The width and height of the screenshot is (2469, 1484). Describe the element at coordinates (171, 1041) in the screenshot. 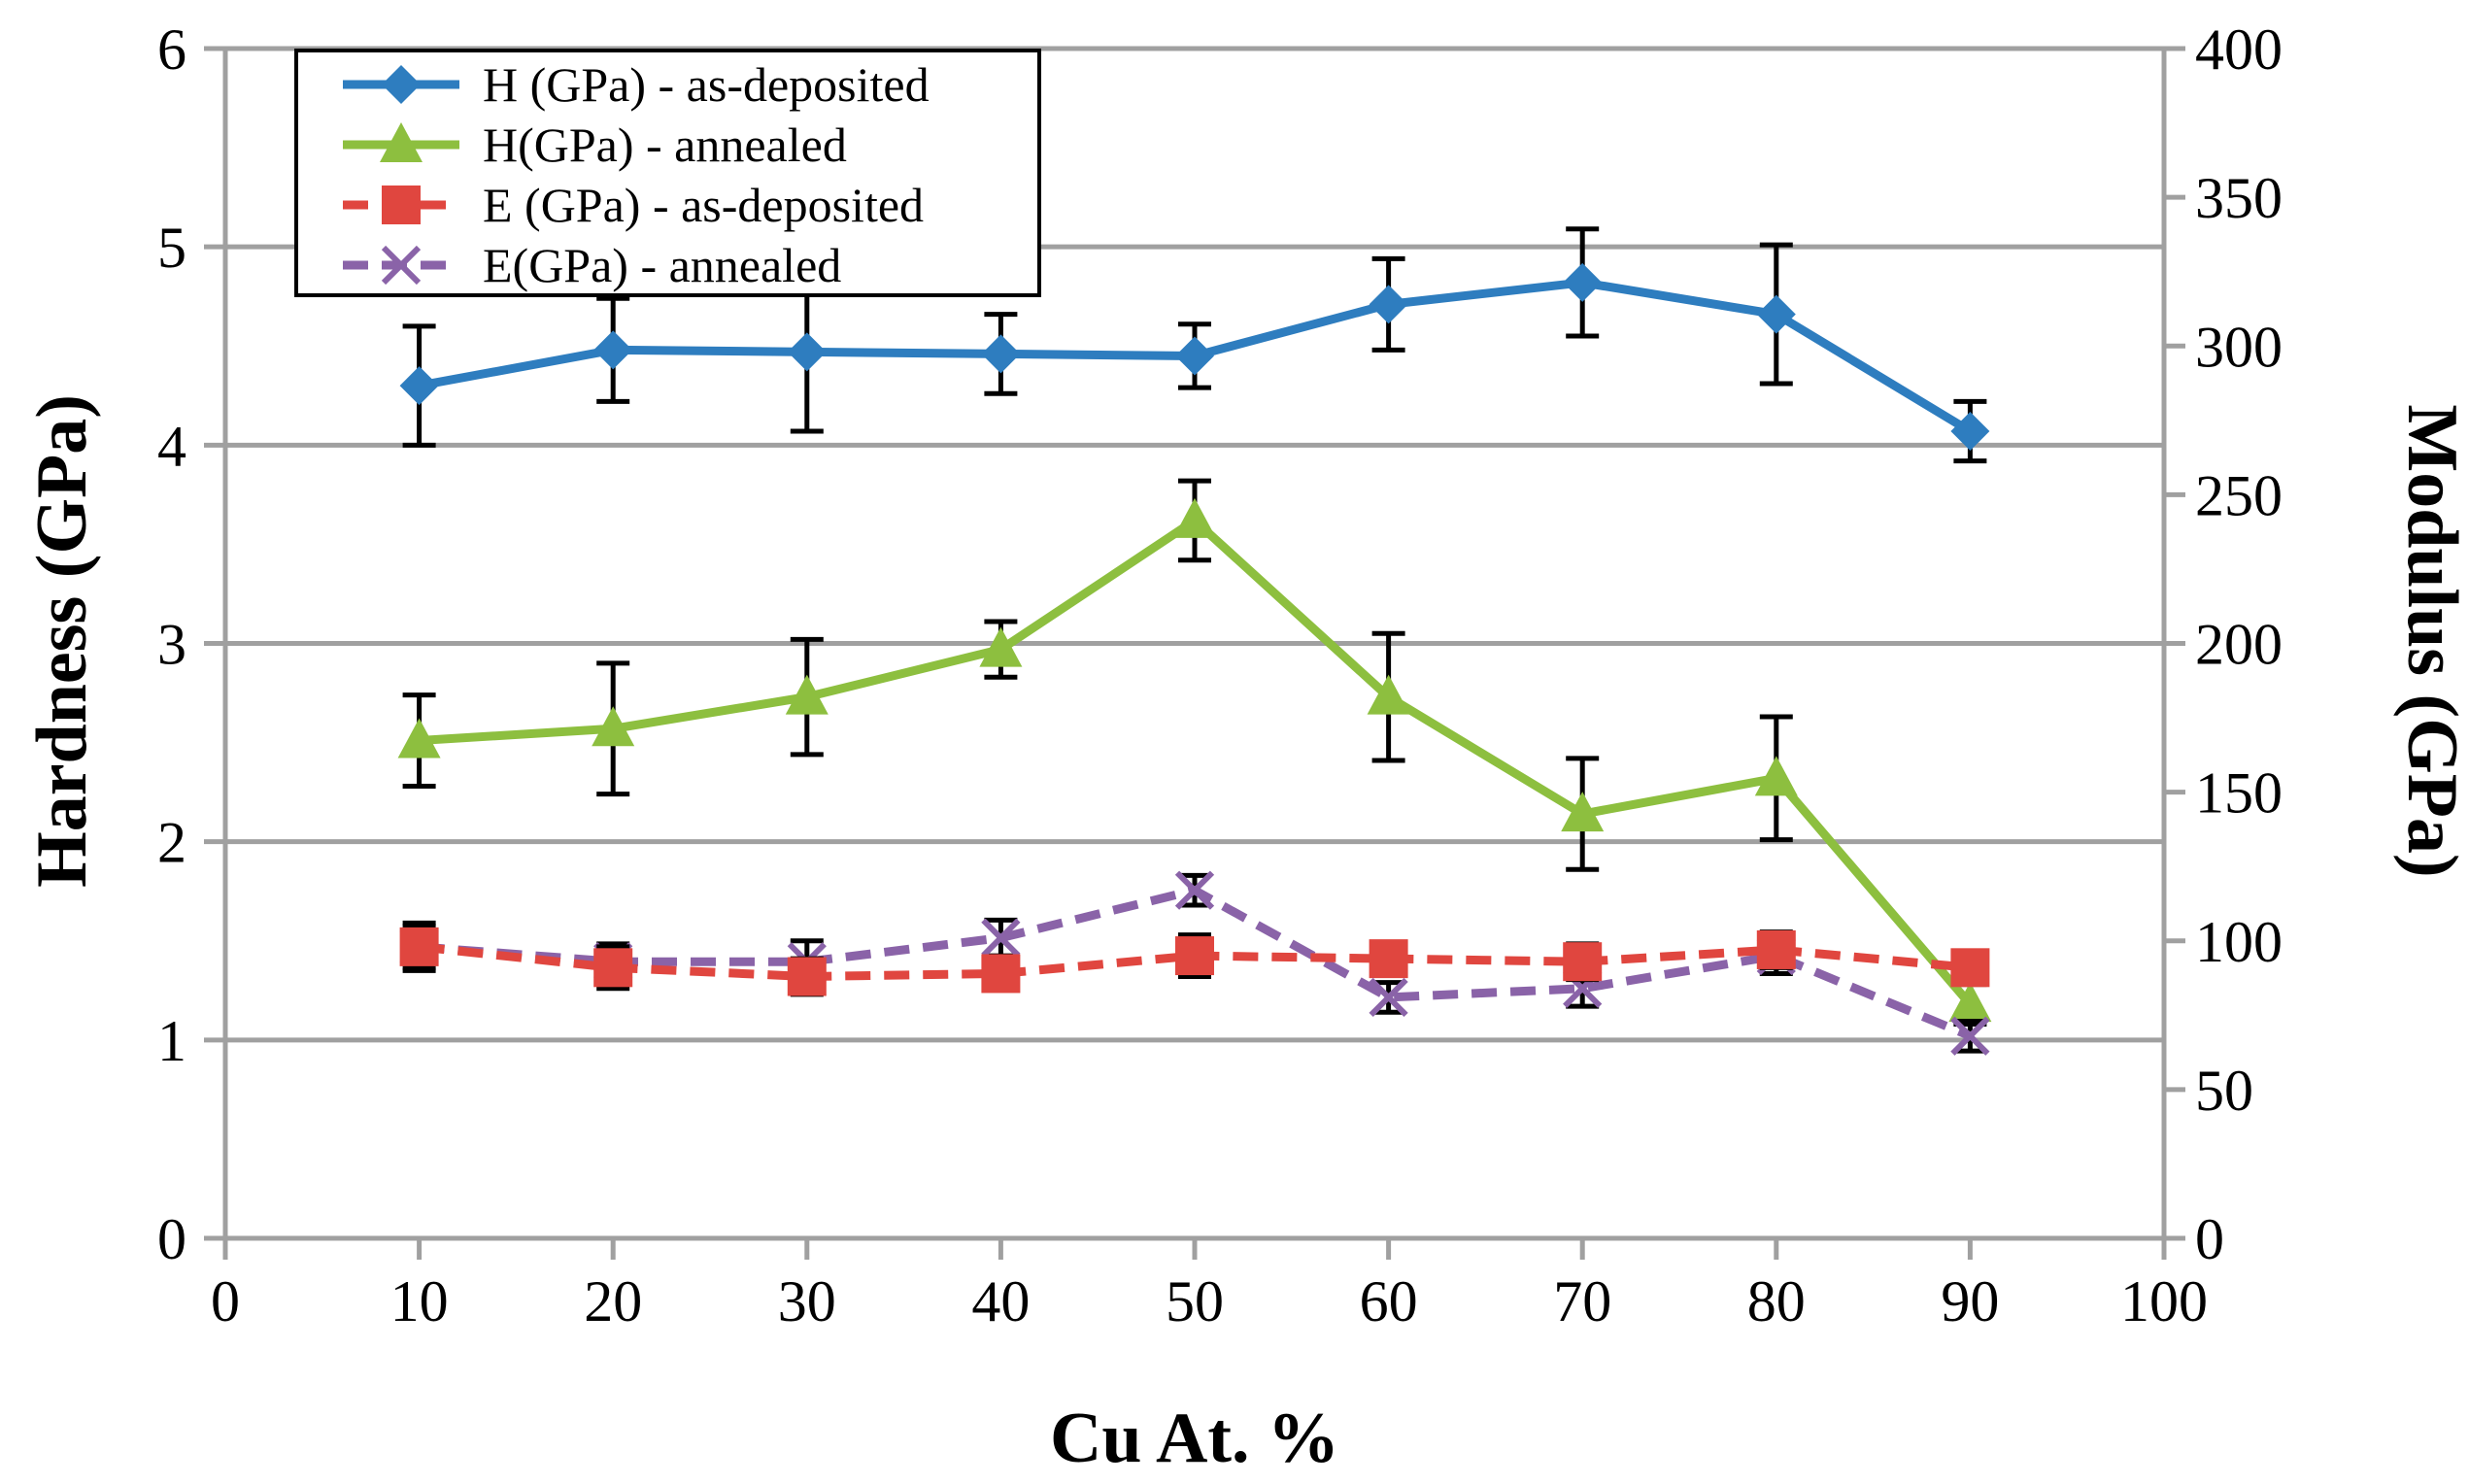

I see `y-tick-label-1: 1` at that location.